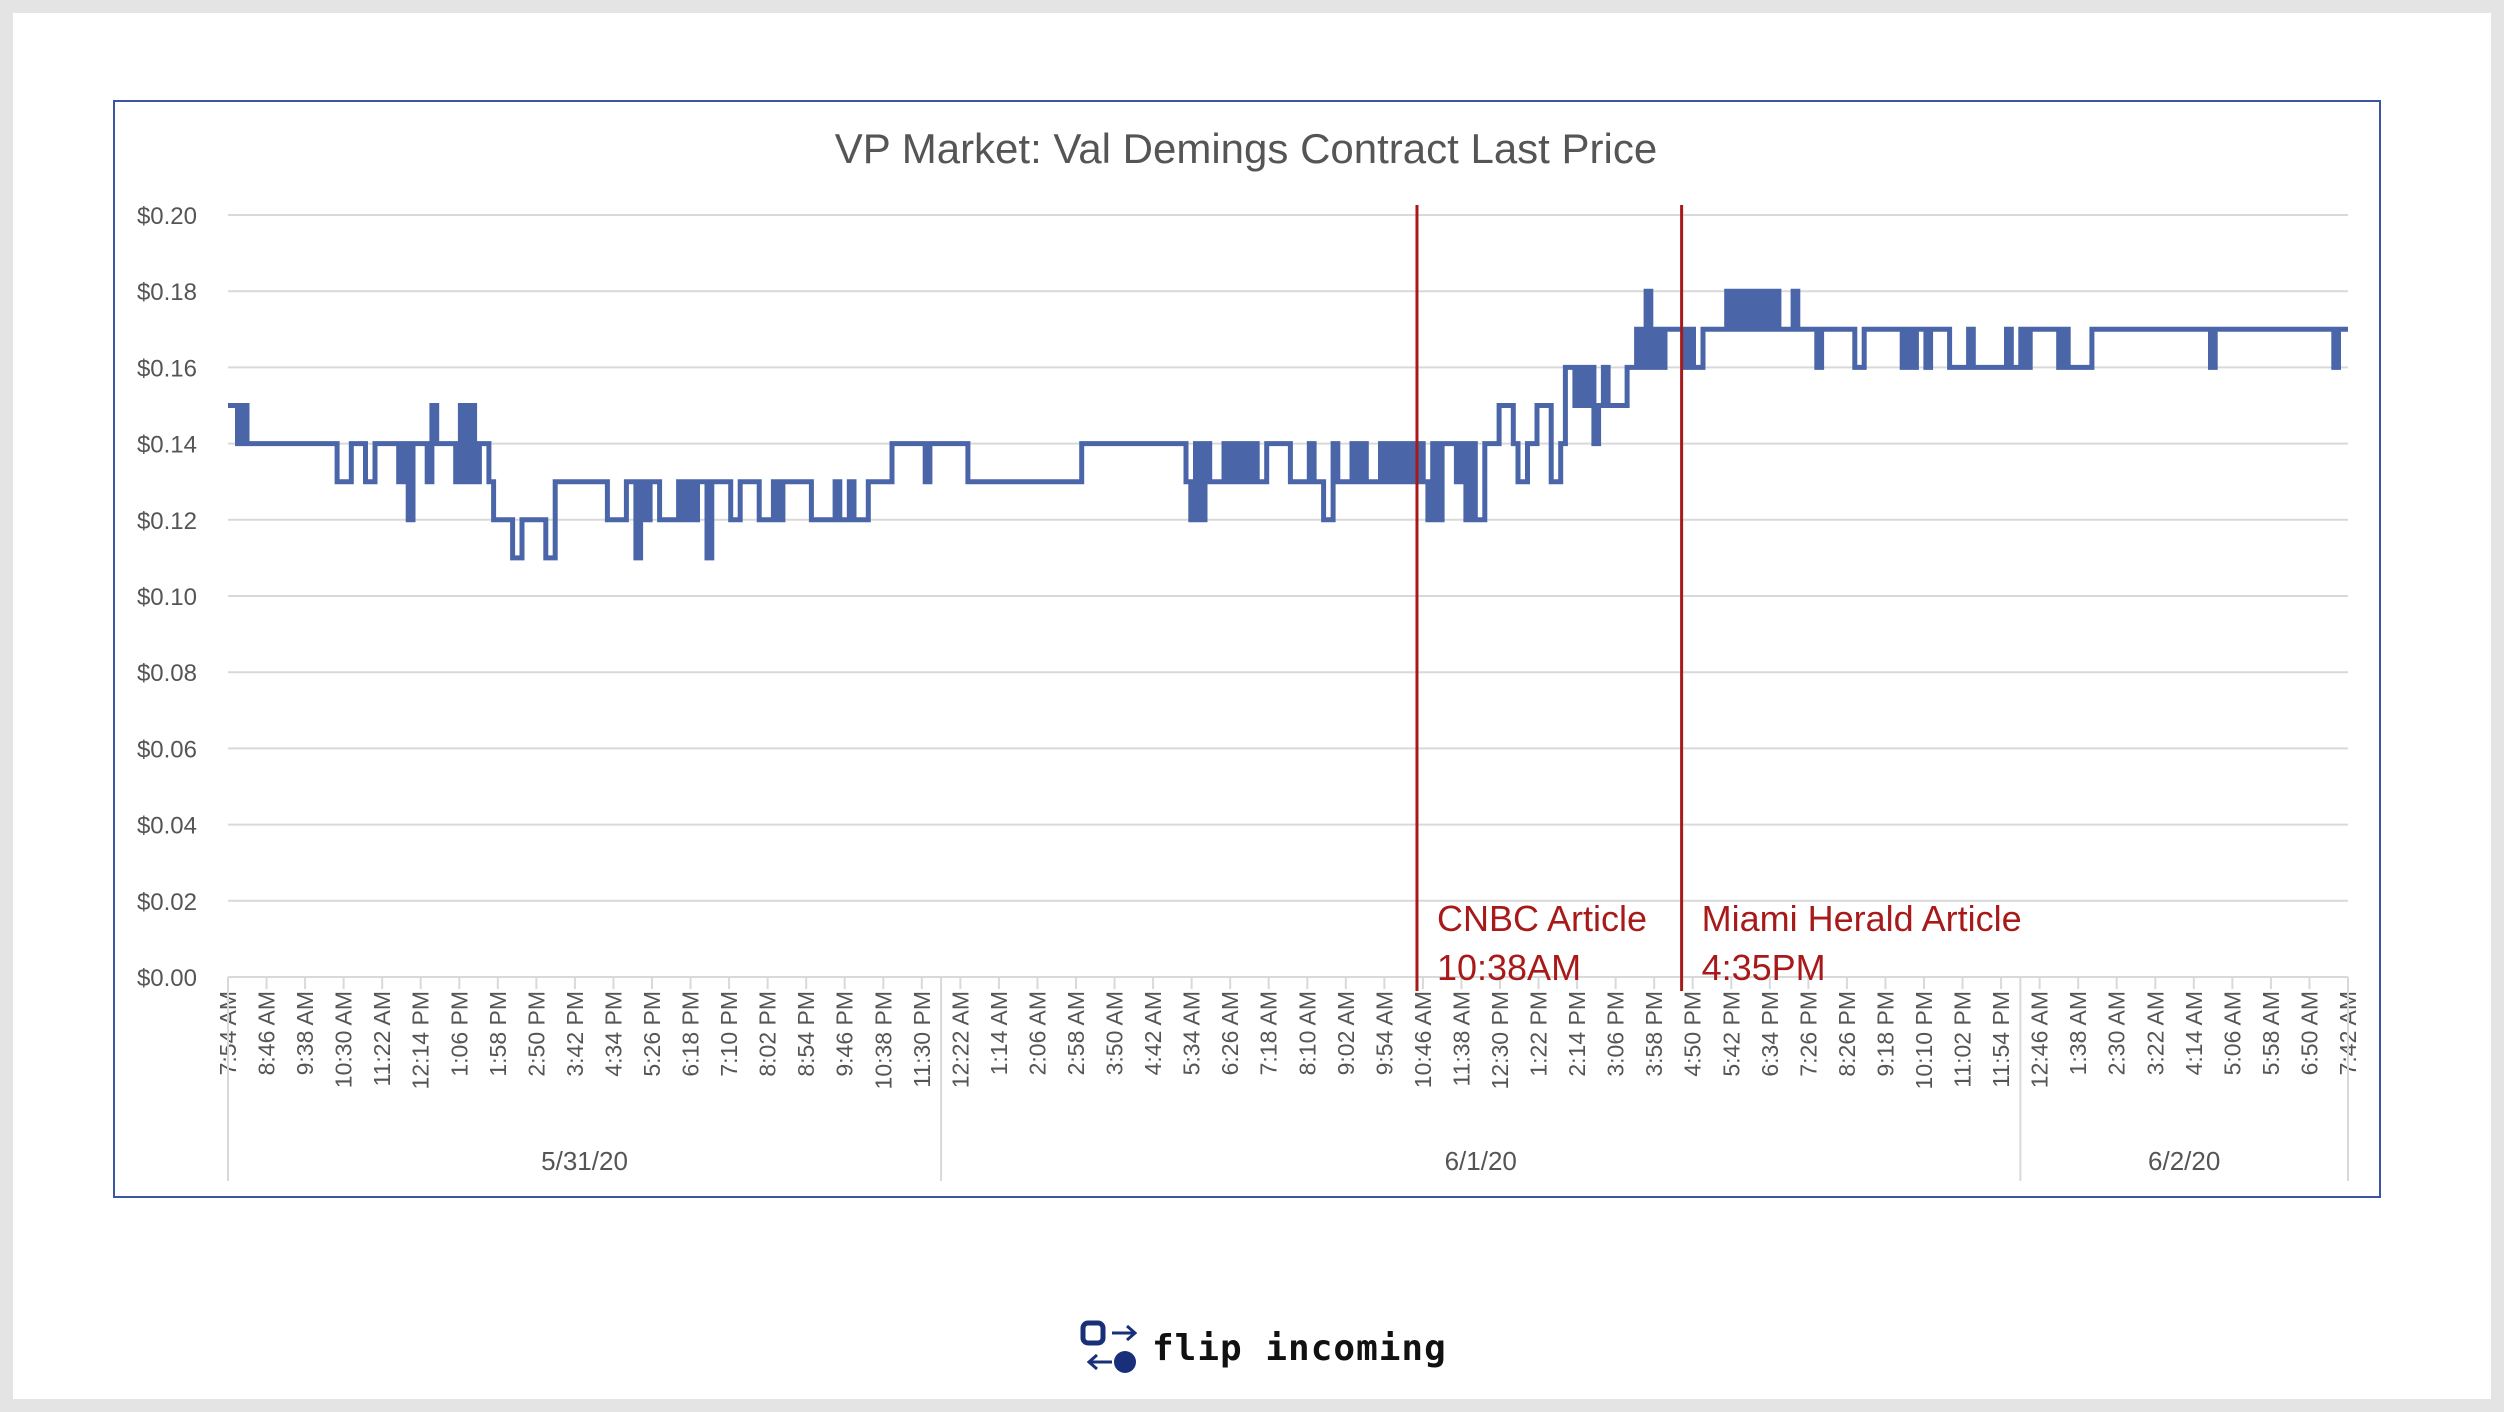 The image size is (2504, 1412). I want to click on x-tick-label: 8:02 PM, so click(768, 1034).